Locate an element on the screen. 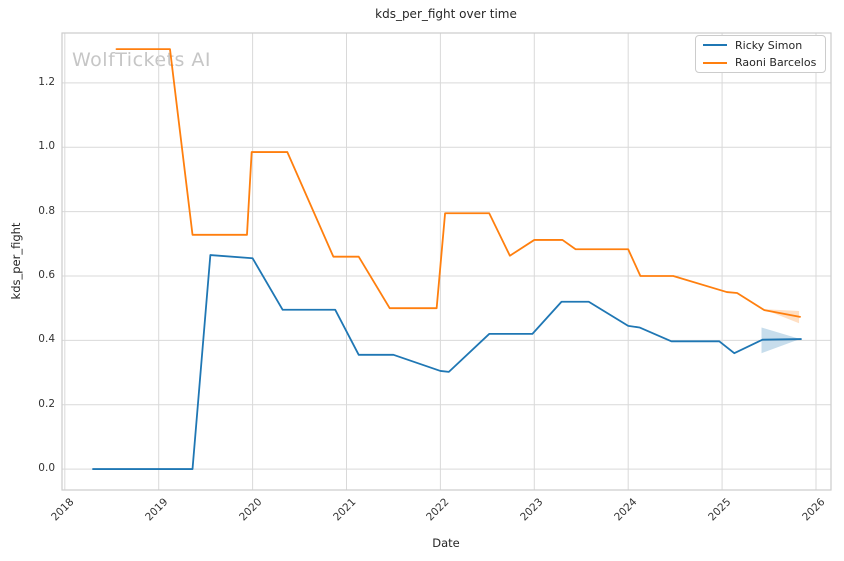 The width and height of the screenshot is (844, 561). y-axis-label: kds_per_fight is located at coordinates (16, 261).